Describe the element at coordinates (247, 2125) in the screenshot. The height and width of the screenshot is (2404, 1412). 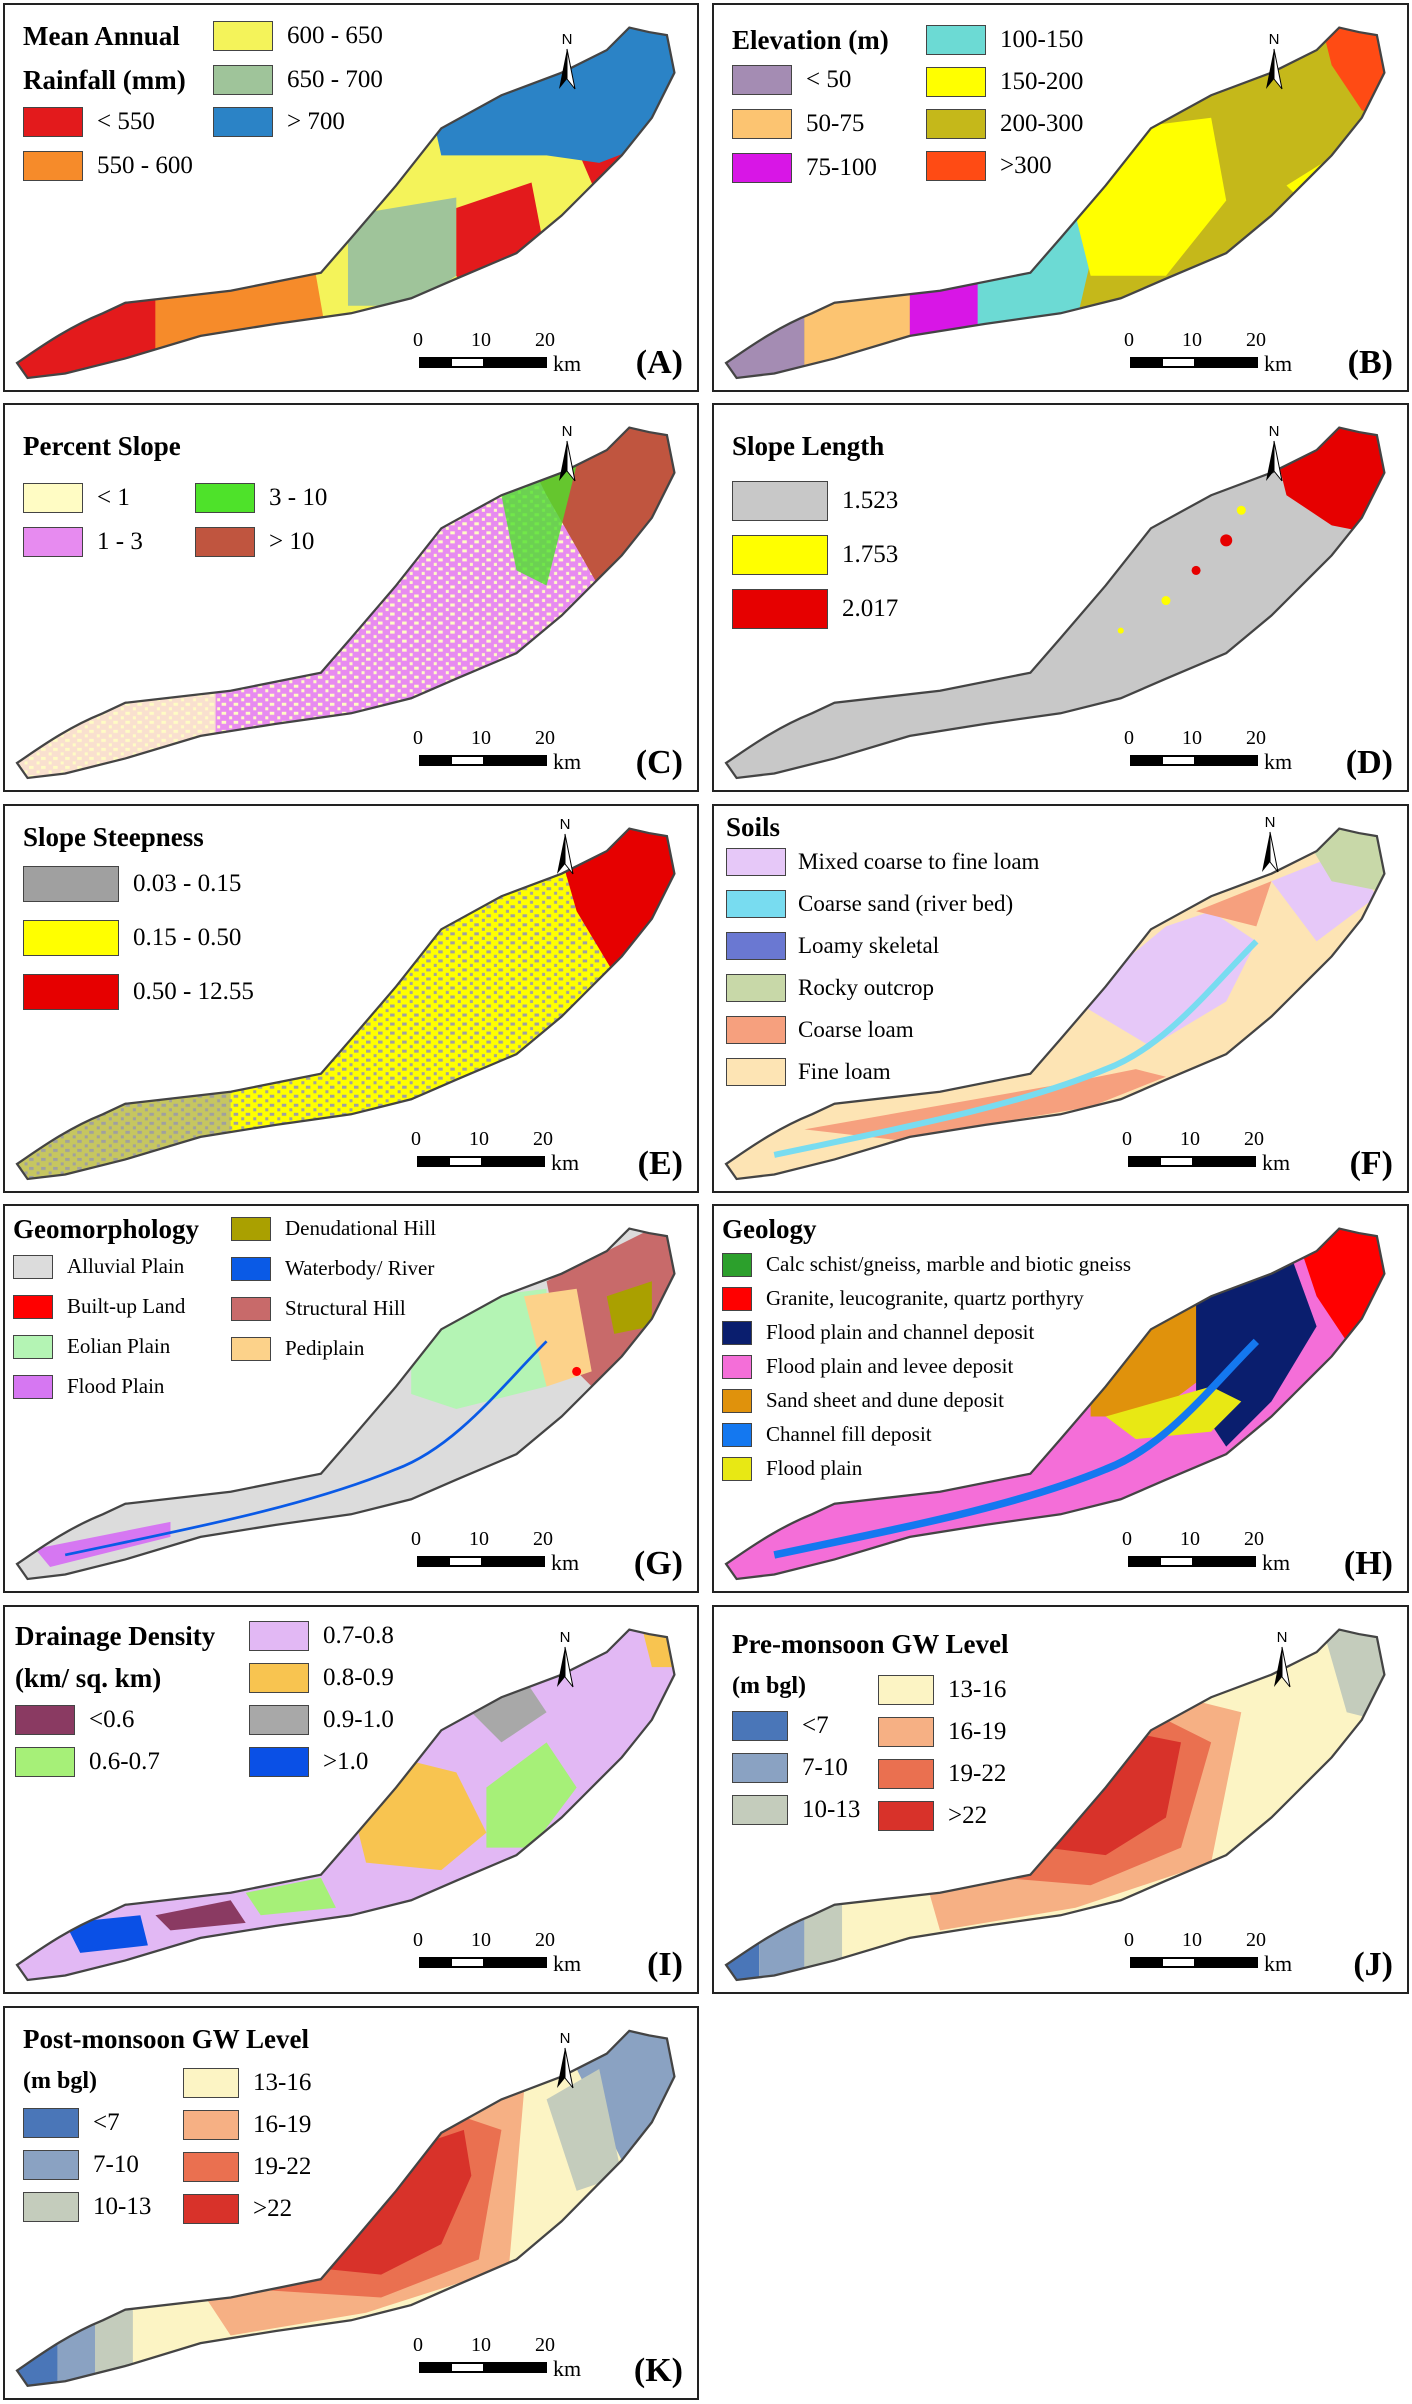
I see `legend-item: 16-19` at that location.